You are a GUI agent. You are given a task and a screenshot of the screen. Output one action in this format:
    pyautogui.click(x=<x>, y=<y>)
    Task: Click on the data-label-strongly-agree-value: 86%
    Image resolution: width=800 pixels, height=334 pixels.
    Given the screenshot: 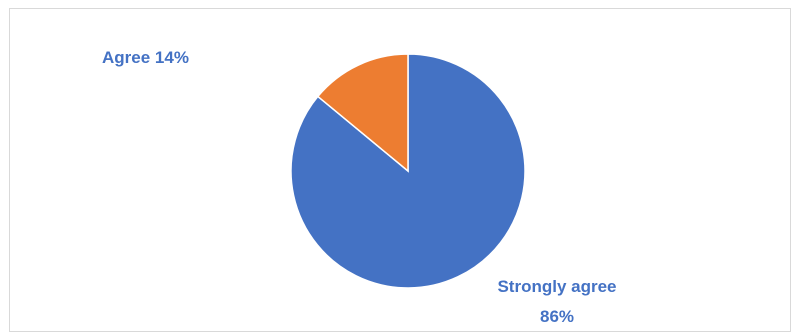 What is the action you would take?
    pyautogui.click(x=557, y=316)
    